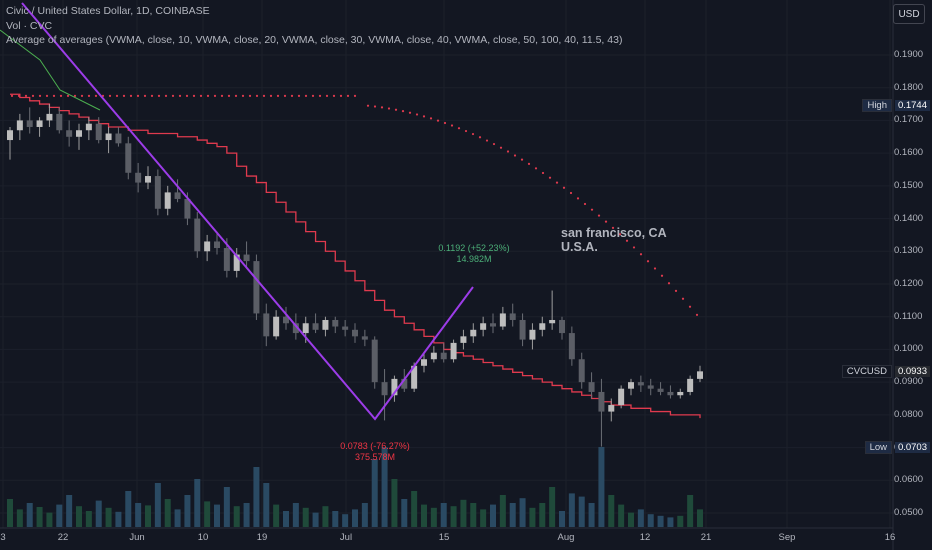 This screenshot has width=932, height=550. I want to click on time-tick-label: 21, so click(706, 537).